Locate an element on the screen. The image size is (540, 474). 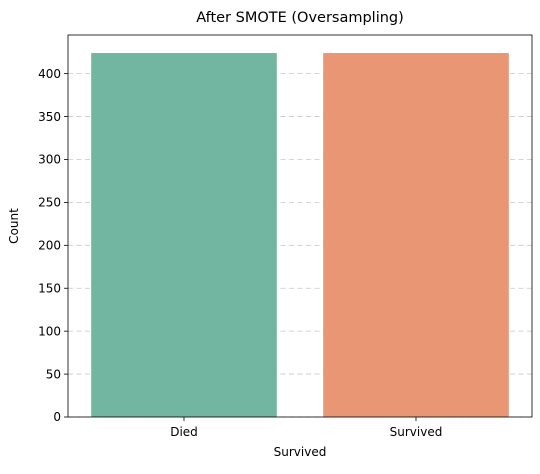
y-axis: 0 50 100 150 200 250 300 350 400 is located at coordinates (53, 245).